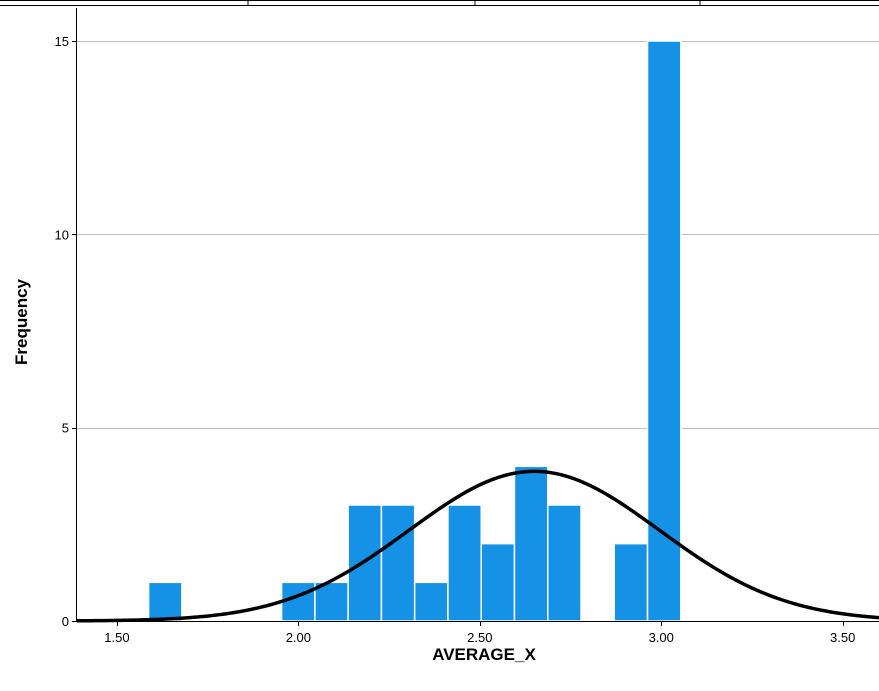 The image size is (879, 691). Describe the element at coordinates (65, 428) in the screenshot. I see `y-tick-label-1: 5` at that location.